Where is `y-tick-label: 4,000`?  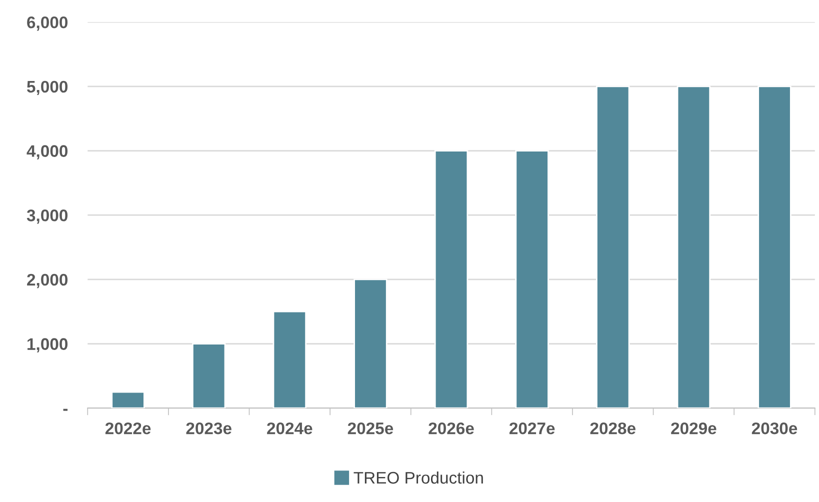
y-tick-label: 4,000 is located at coordinates (47, 152).